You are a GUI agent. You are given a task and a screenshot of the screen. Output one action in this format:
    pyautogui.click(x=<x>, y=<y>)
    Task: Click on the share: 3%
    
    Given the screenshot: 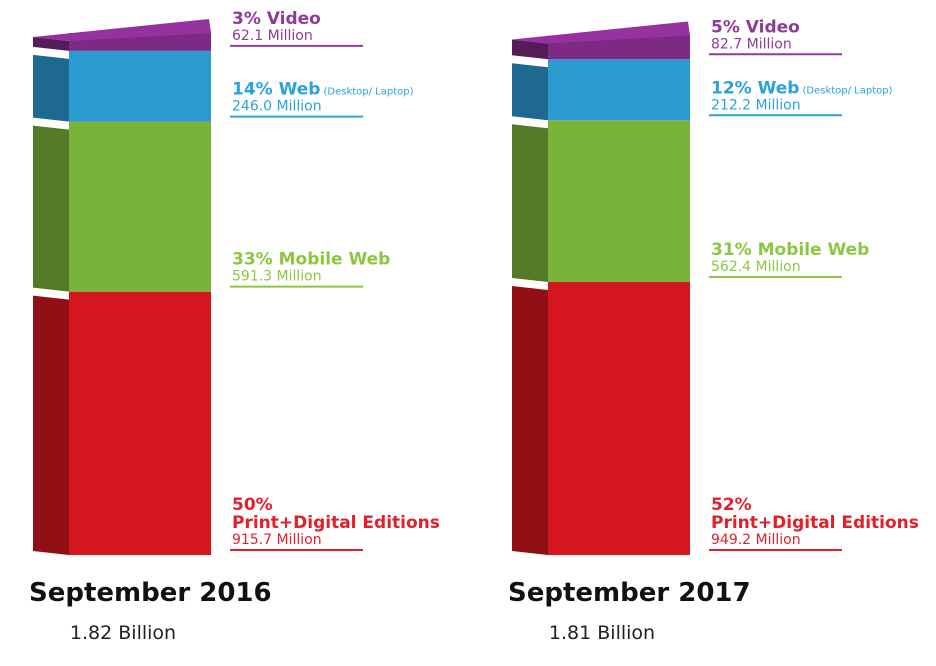 What is the action you would take?
    pyautogui.click(x=246, y=19)
    